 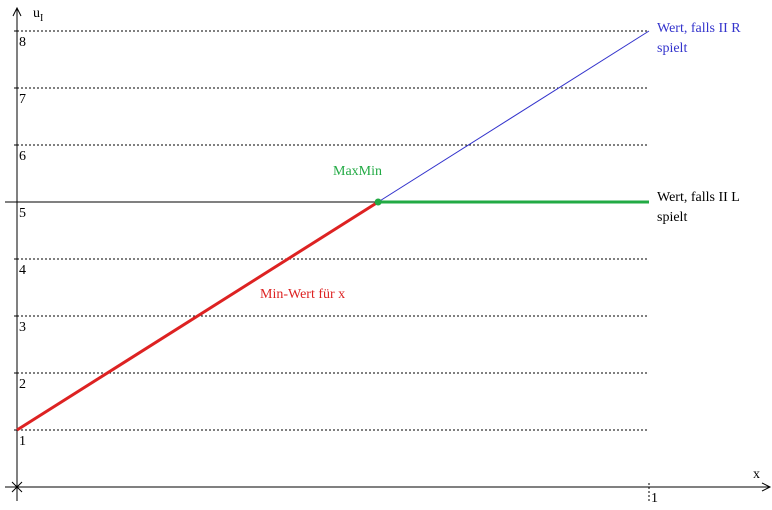 What do you see at coordinates (672, 48) in the screenshot?
I see `series-label-ii-r-line2: spielt` at bounding box center [672, 48].